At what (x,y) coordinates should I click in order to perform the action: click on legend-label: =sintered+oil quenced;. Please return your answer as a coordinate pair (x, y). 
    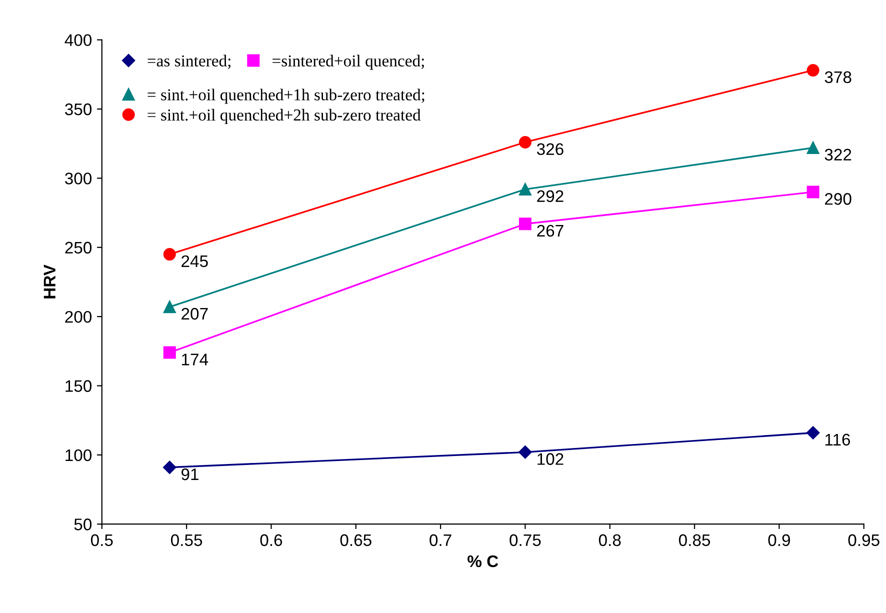
    Looking at the image, I should click on (348, 62).